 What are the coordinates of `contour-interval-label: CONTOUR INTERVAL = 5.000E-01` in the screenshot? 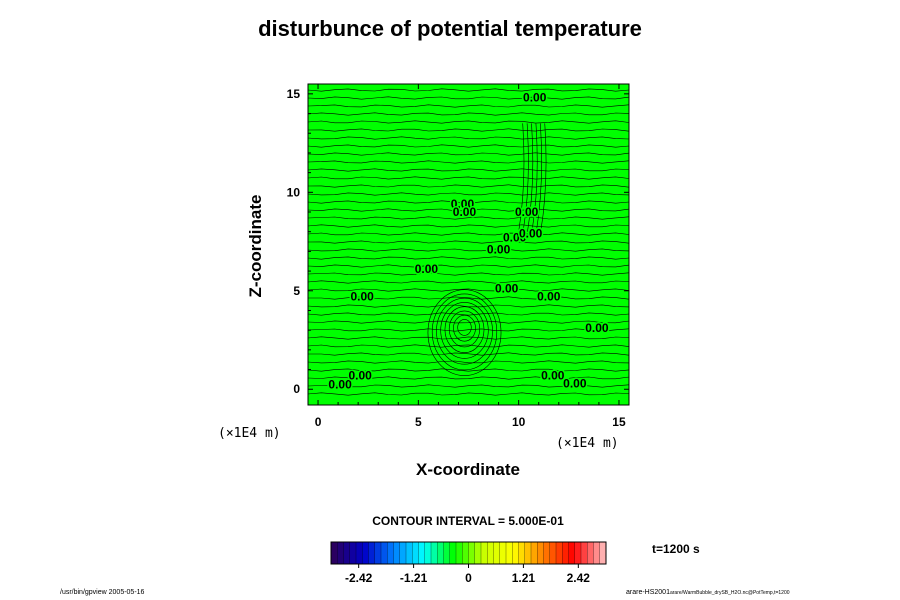 It's located at (468, 521).